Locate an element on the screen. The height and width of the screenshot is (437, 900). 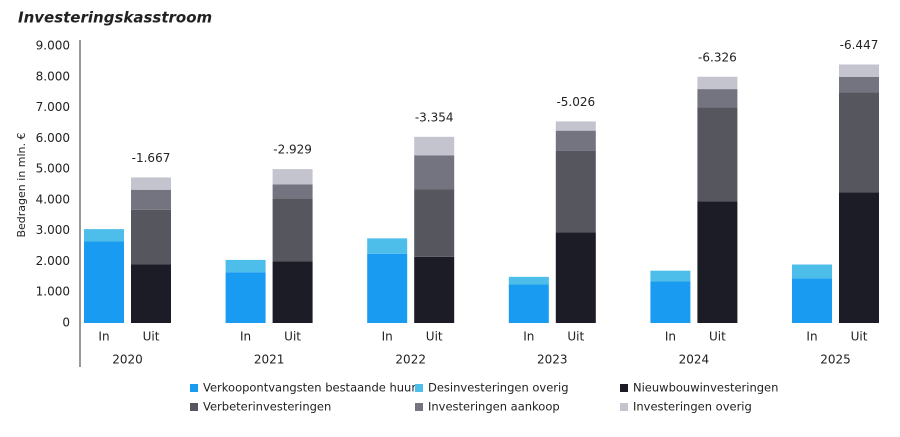
net-label: -6.326 is located at coordinates (717, 57).